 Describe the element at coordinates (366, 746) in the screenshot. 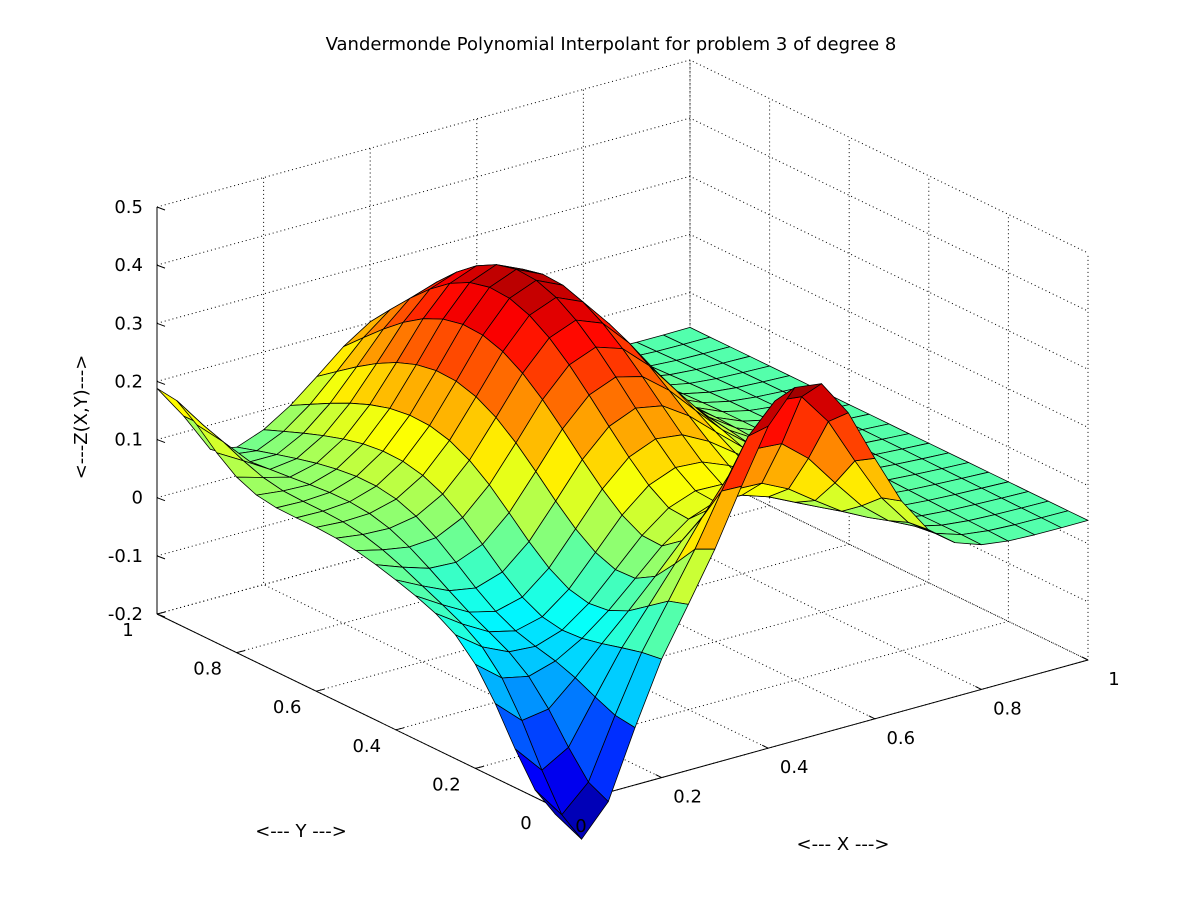

I see `y-tick-label: 0.4` at that location.